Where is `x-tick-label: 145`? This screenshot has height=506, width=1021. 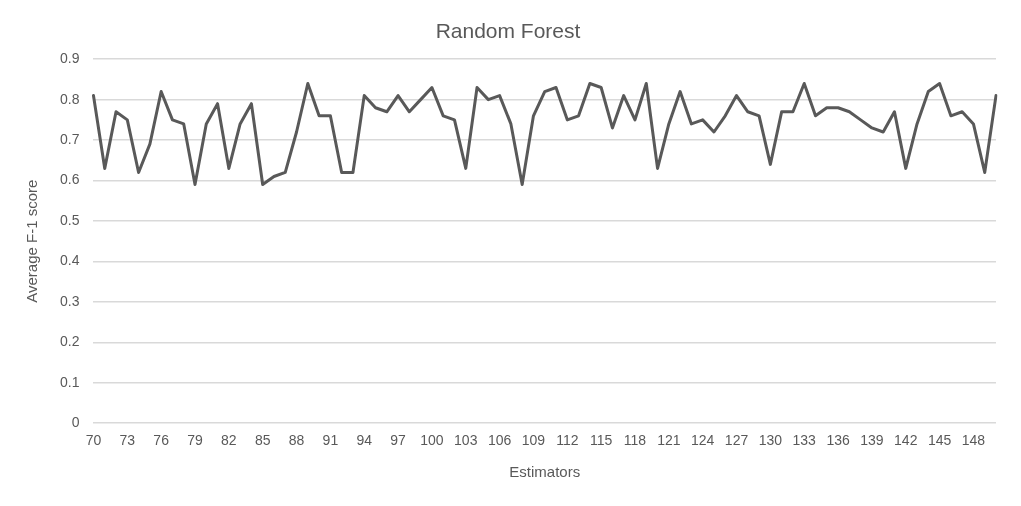 x-tick-label: 145 is located at coordinates (939, 440).